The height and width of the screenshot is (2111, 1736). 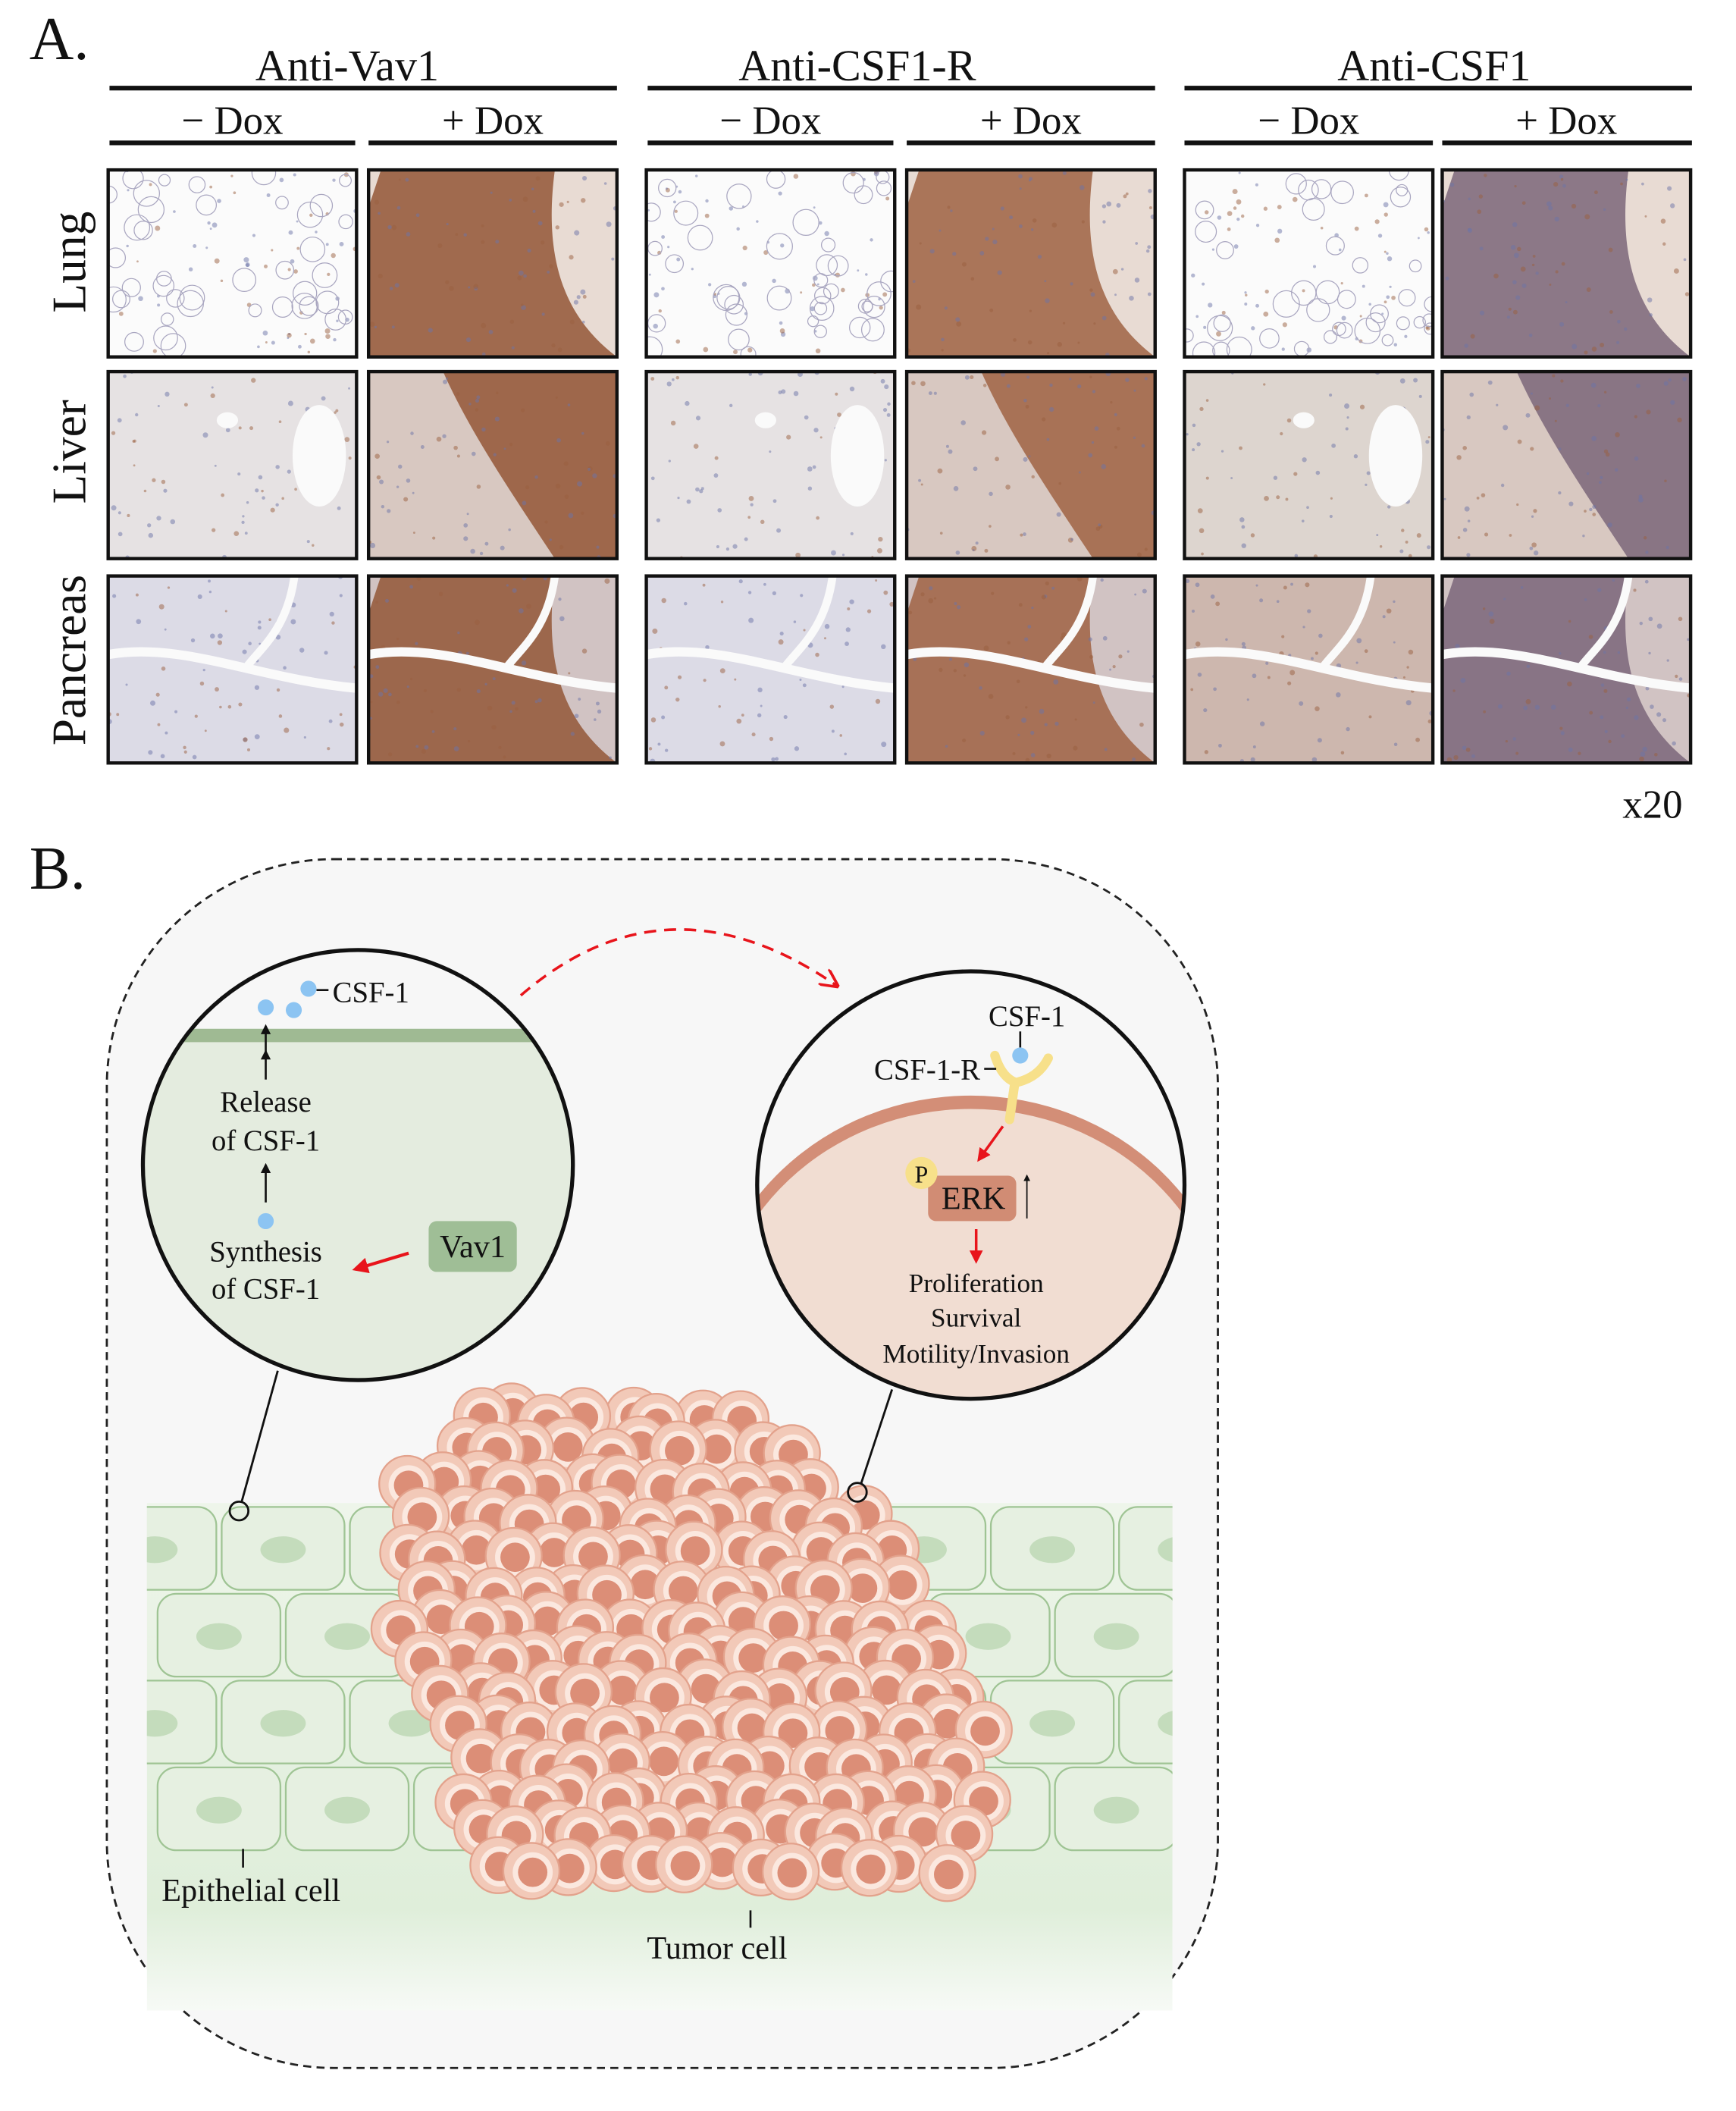 What do you see at coordinates (927, 1070) in the screenshot?
I see `receptor-label: CSF-1-R` at bounding box center [927, 1070].